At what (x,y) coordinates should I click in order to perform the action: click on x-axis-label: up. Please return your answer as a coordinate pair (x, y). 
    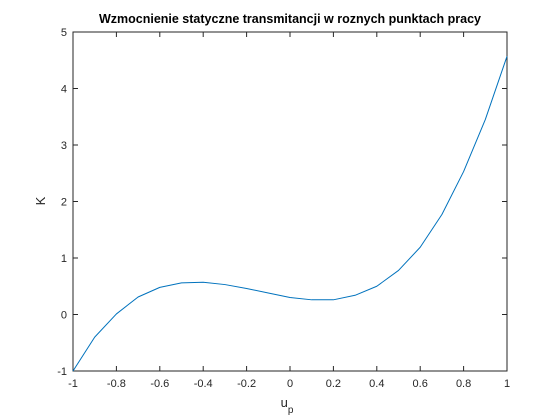
    Looking at the image, I should click on (287, 405).